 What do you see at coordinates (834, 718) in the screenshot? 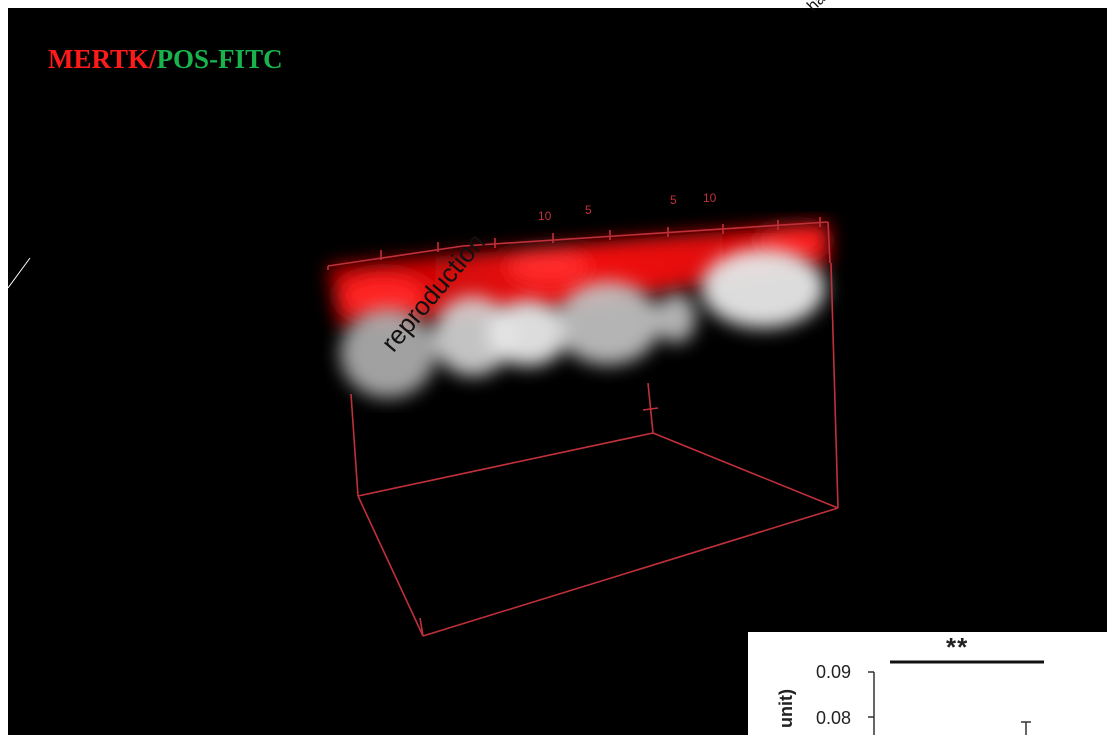
I see `y-tick-label: 0.08` at bounding box center [834, 718].